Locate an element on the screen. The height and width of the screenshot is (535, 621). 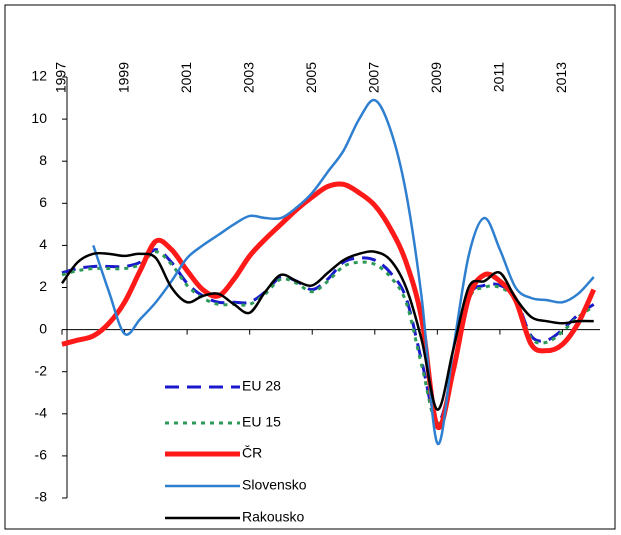
y-tick-label: 12 is located at coordinates (39, 76).